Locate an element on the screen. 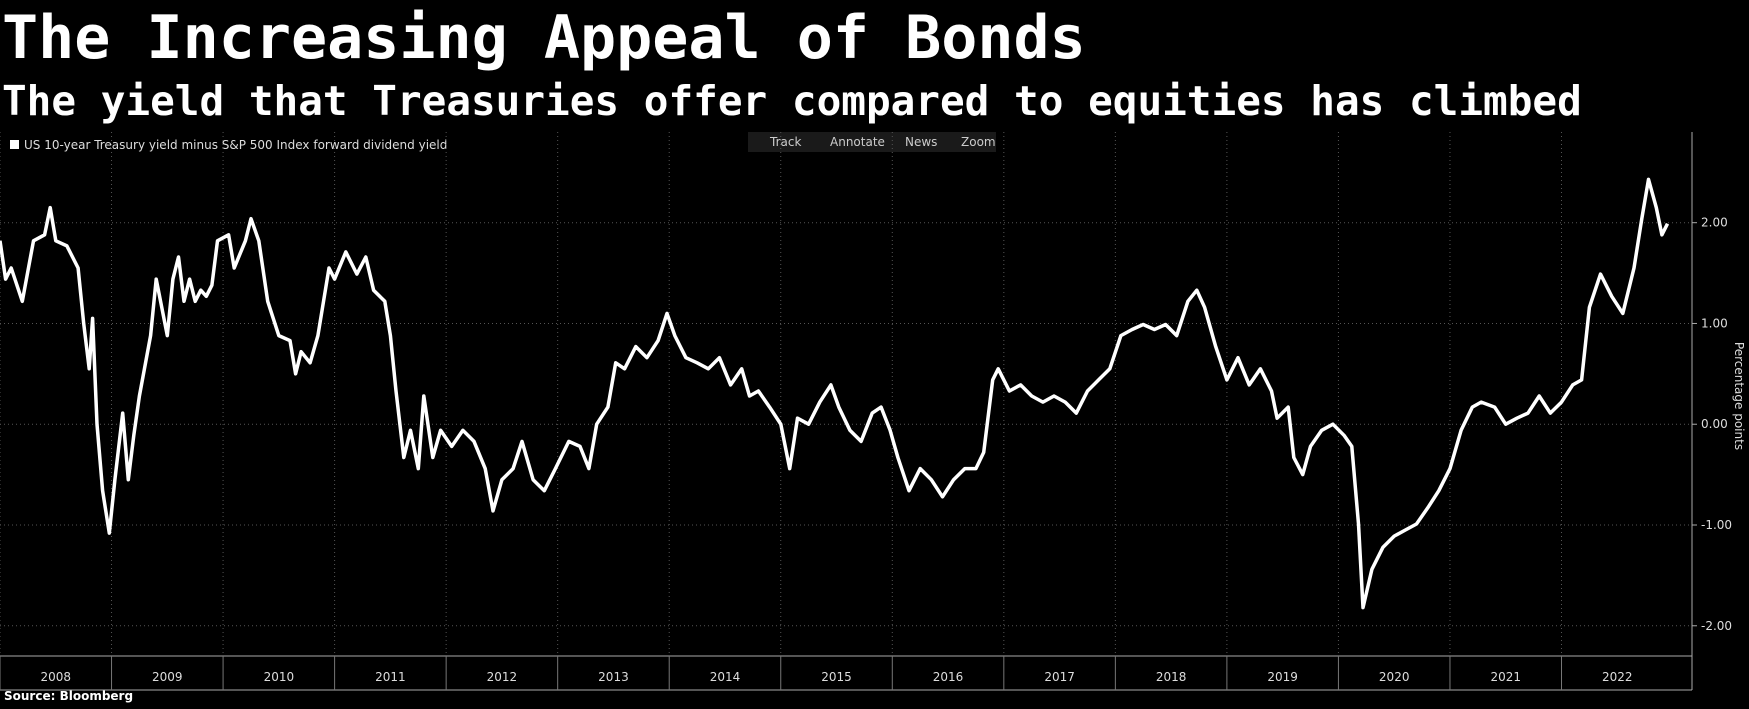  x-tick-label: 2010 is located at coordinates (279, 677).